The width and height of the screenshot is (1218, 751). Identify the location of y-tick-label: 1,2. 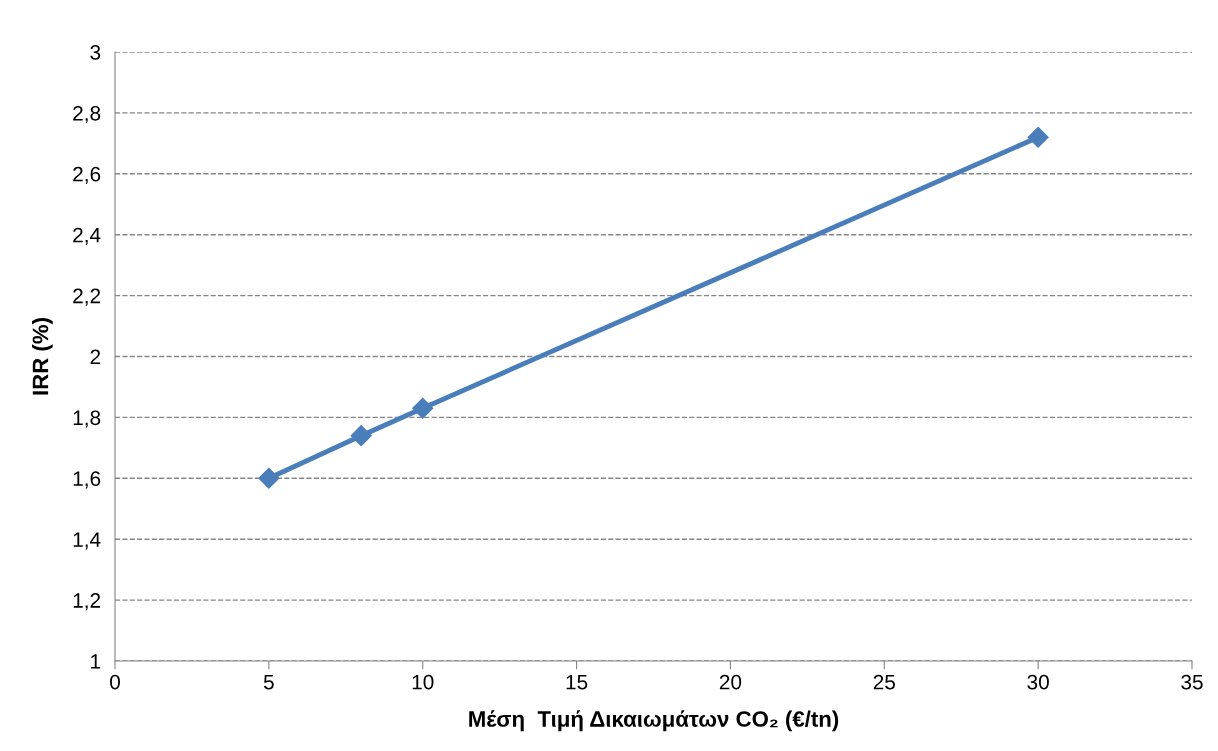
(87, 602).